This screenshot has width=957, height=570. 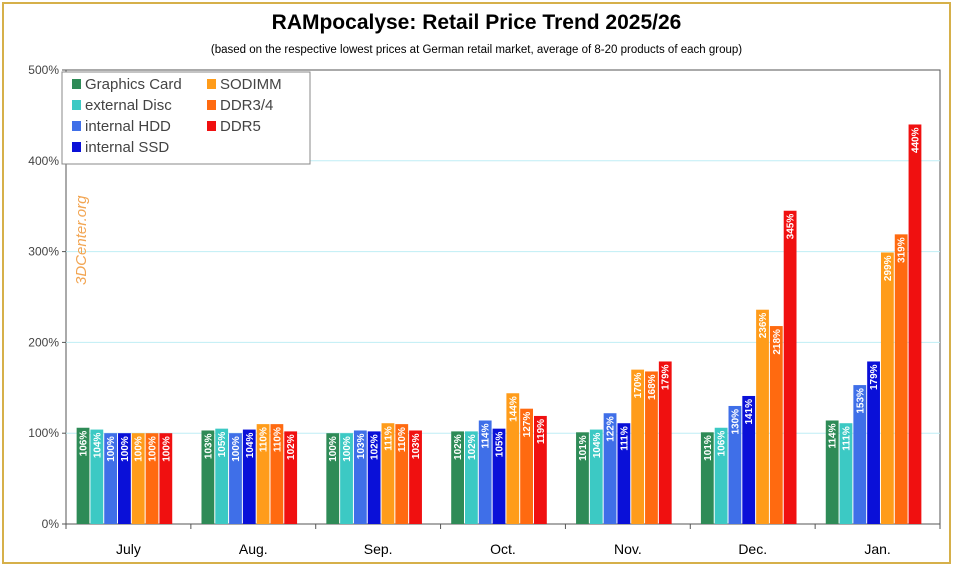 What do you see at coordinates (43, 252) in the screenshot?
I see `y-tick-label: 300%` at bounding box center [43, 252].